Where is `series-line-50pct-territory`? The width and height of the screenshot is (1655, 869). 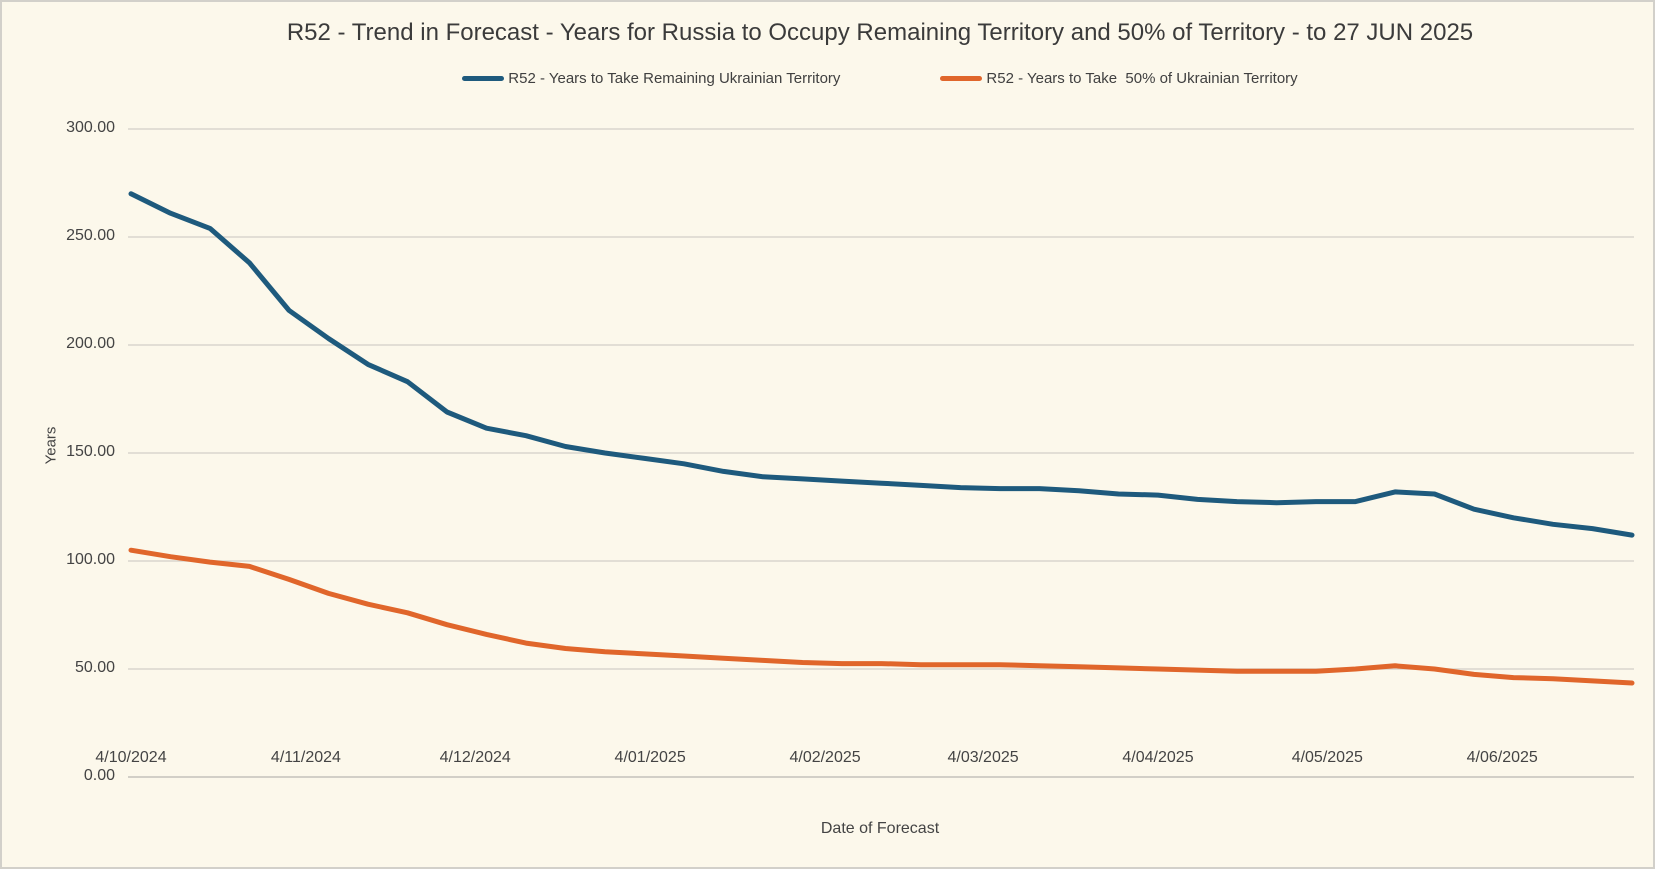
series-line-50pct-territory is located at coordinates (881, 616).